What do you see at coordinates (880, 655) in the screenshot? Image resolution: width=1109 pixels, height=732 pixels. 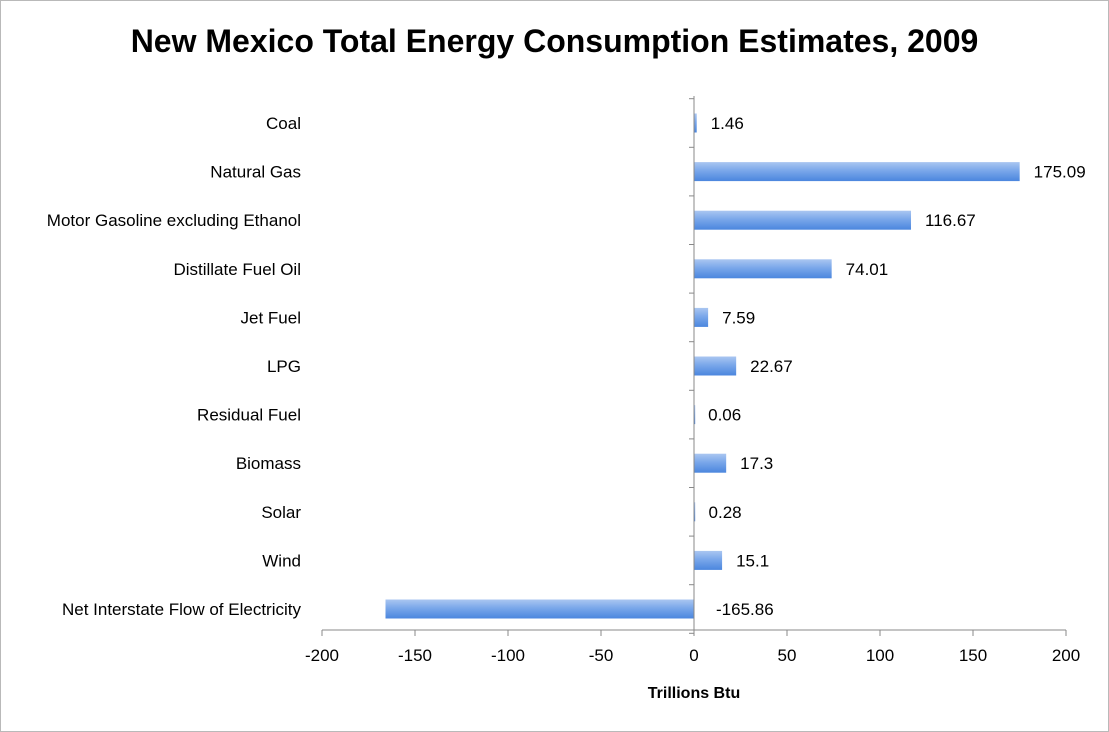 I see `x-tick-label: 100` at bounding box center [880, 655].